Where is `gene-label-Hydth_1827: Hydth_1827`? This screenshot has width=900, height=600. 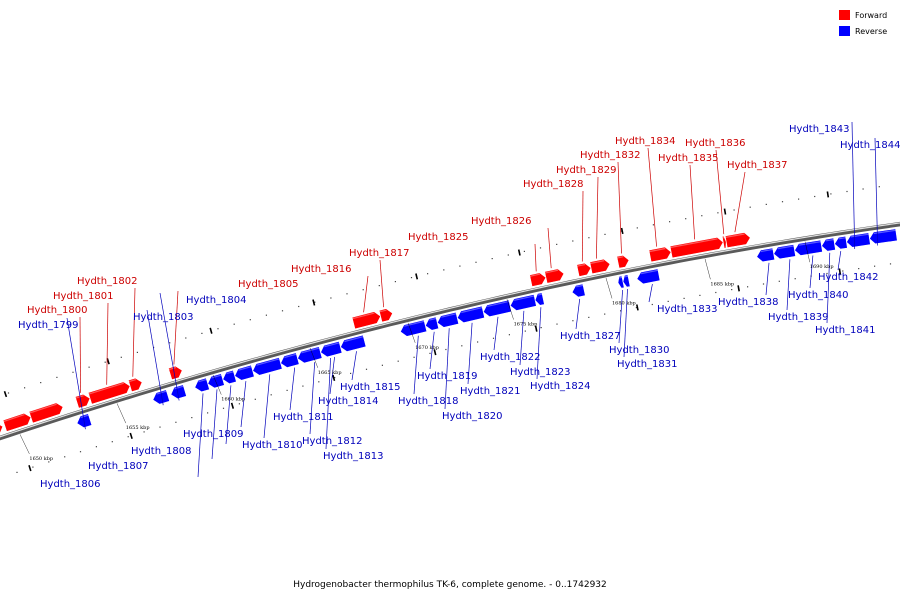
gene-label-Hydth_1827: Hydth_1827 is located at coordinates (590, 336).